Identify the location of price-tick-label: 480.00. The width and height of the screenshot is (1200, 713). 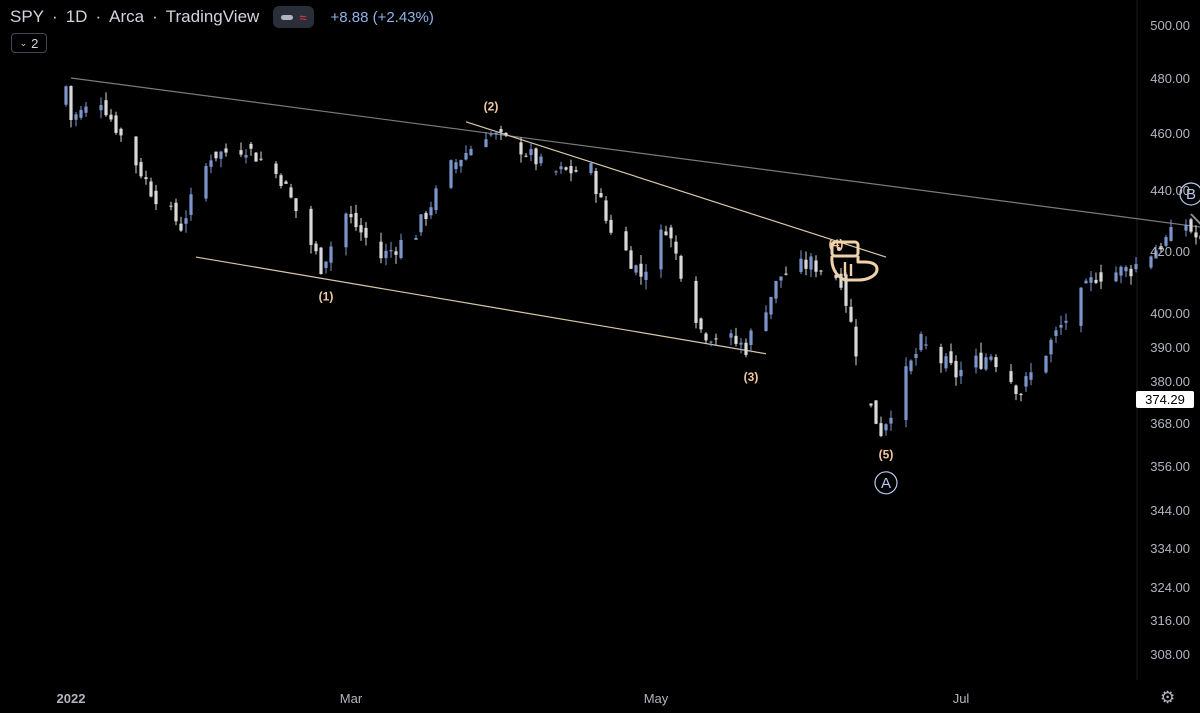
(1170, 78).